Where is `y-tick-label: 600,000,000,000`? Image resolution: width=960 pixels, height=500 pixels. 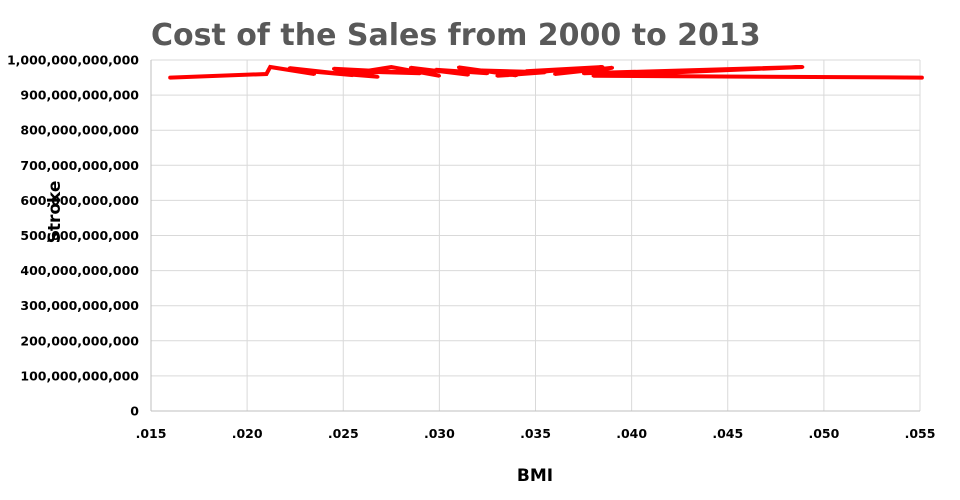
y-tick-label: 600,000,000,000 is located at coordinates (79, 200).